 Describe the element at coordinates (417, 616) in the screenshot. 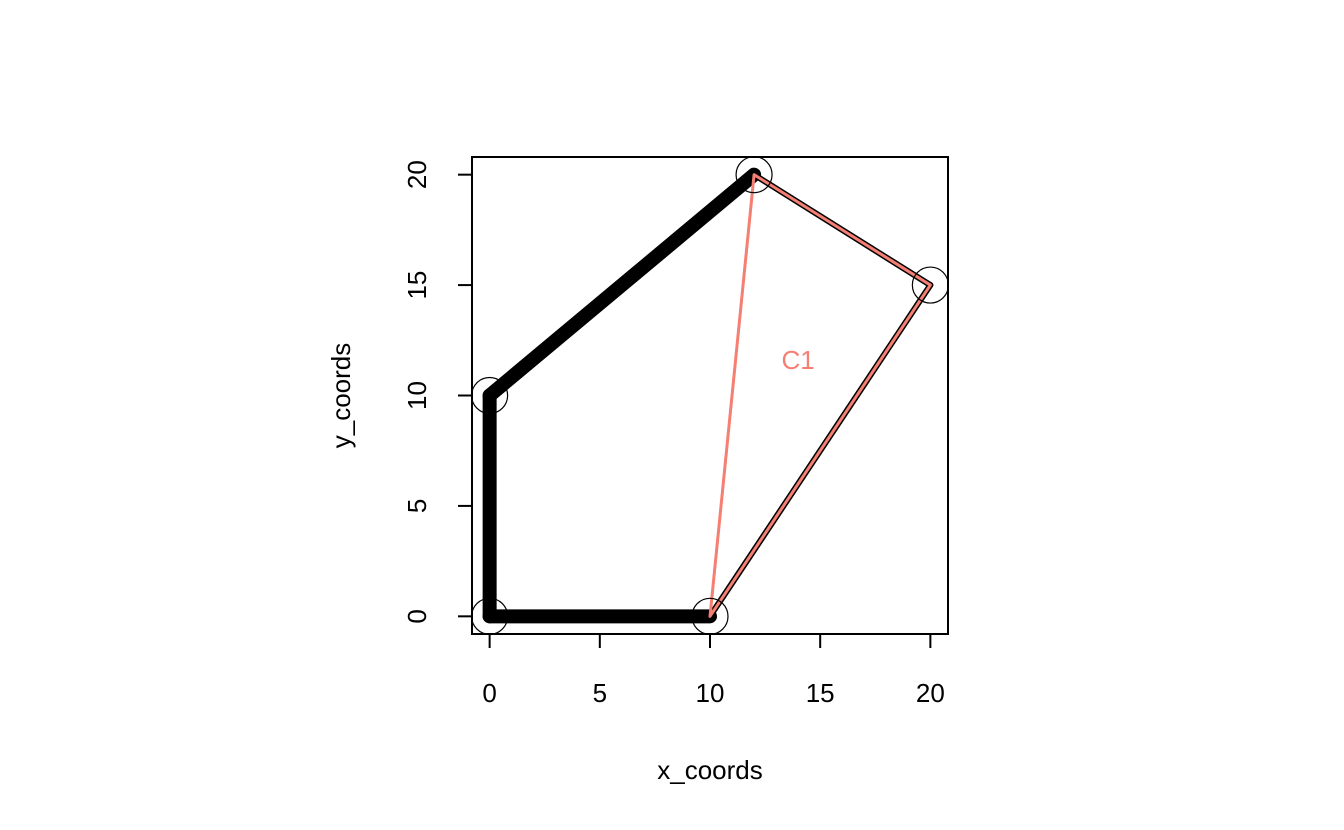

I see `y-tick-label: 0` at that location.